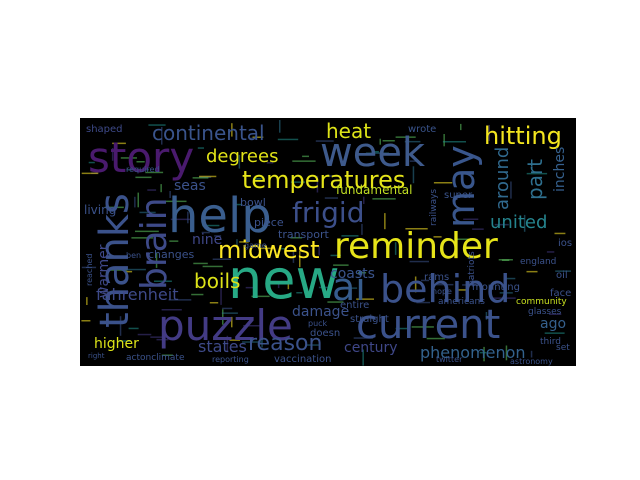 The width and height of the screenshot is (640, 480). Describe the element at coordinates (318, 323) in the screenshot. I see `word-puck: puck` at that location.